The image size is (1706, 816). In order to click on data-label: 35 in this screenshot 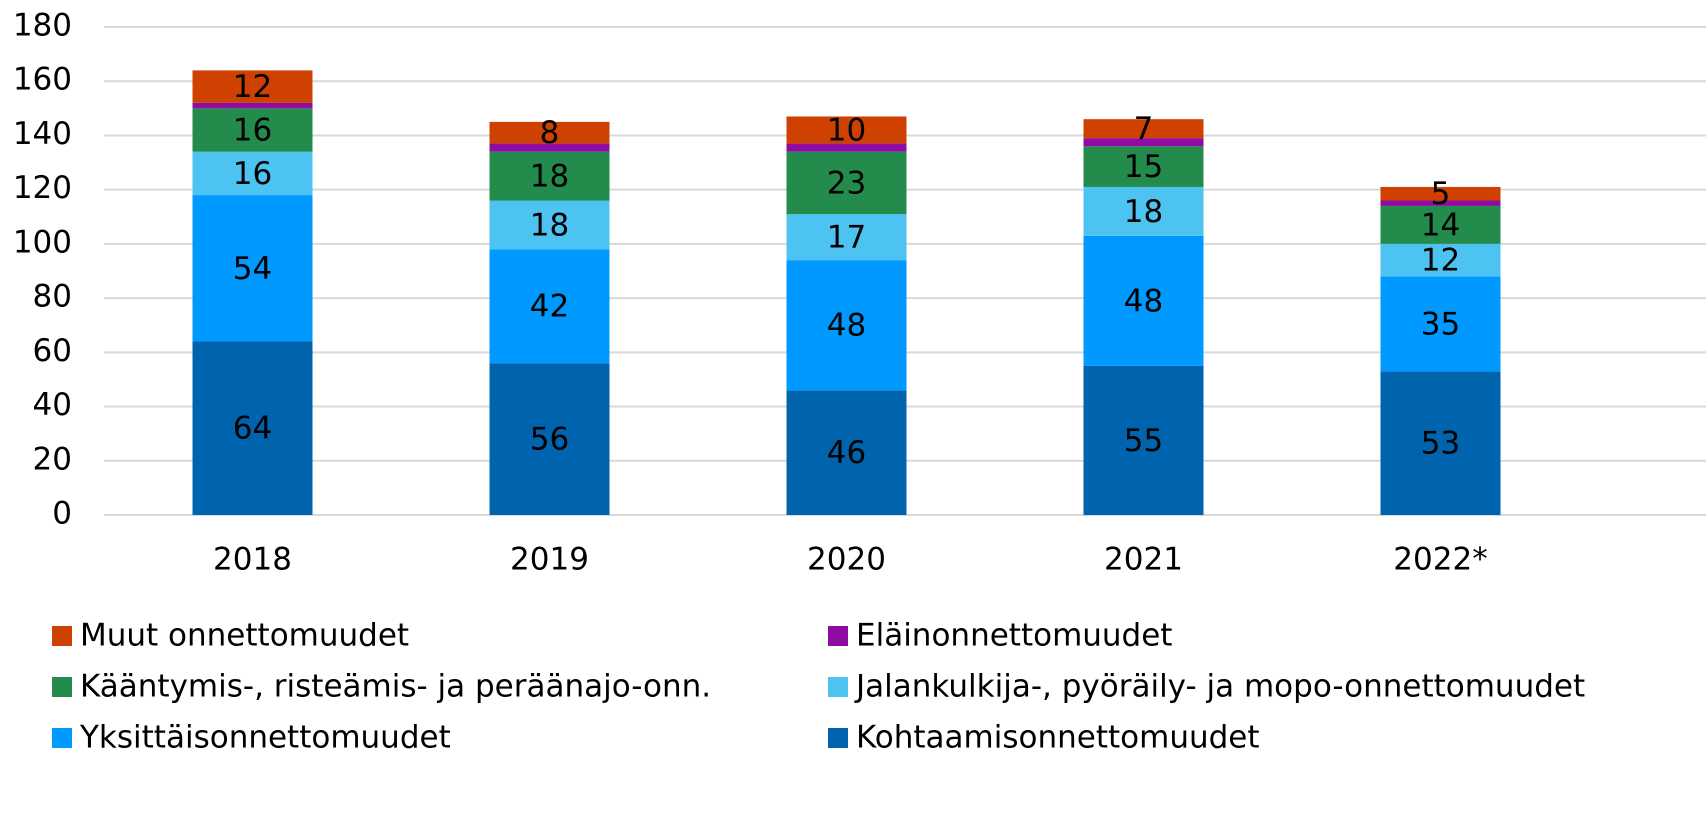, I will do `click(1440, 324)`.